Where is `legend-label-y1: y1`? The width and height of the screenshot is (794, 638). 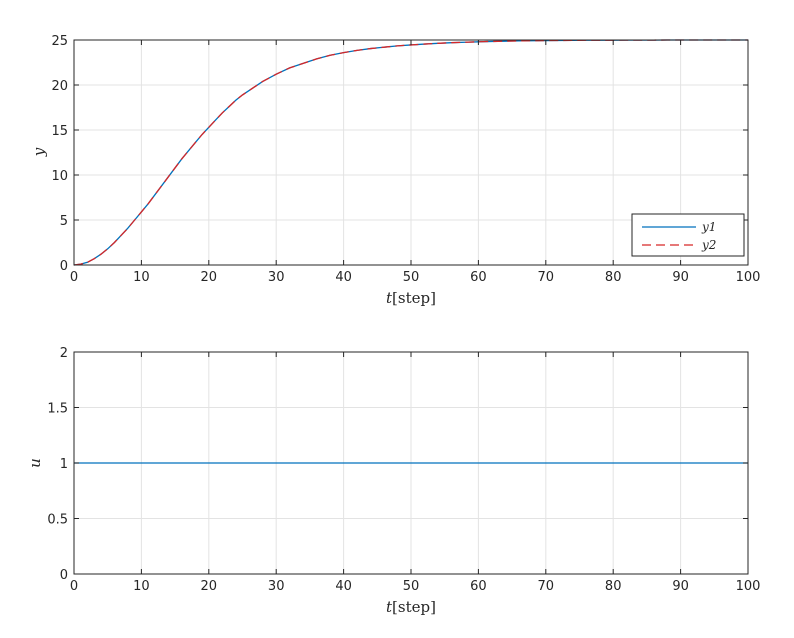 legend-label-y1: y1 is located at coordinates (708, 227).